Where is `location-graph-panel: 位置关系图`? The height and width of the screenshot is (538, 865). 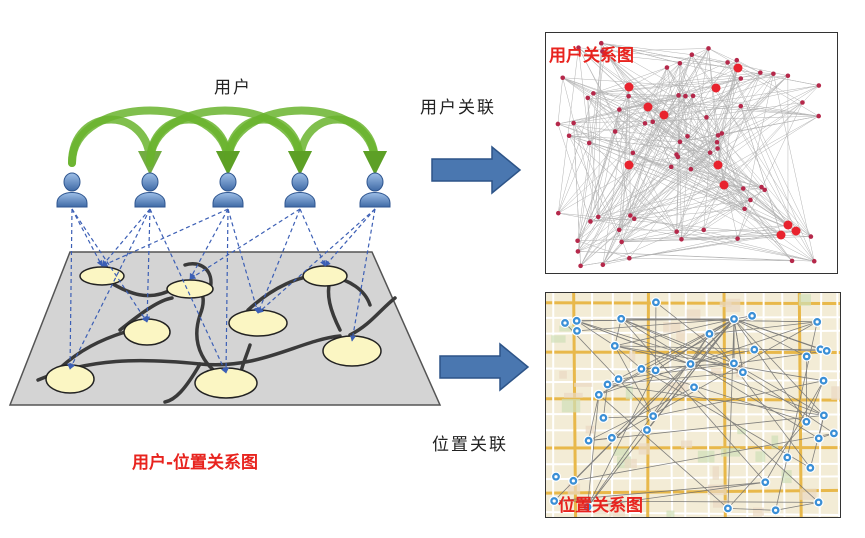 location-graph-panel: 位置关系图 is located at coordinates (693, 405).